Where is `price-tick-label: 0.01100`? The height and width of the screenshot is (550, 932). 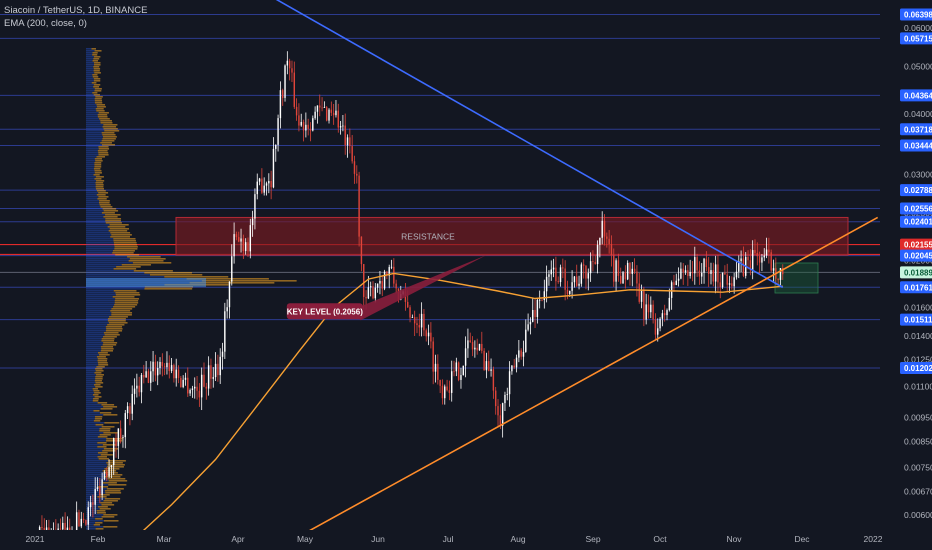
price-tick-label: 0.01100 is located at coordinates (918, 387).